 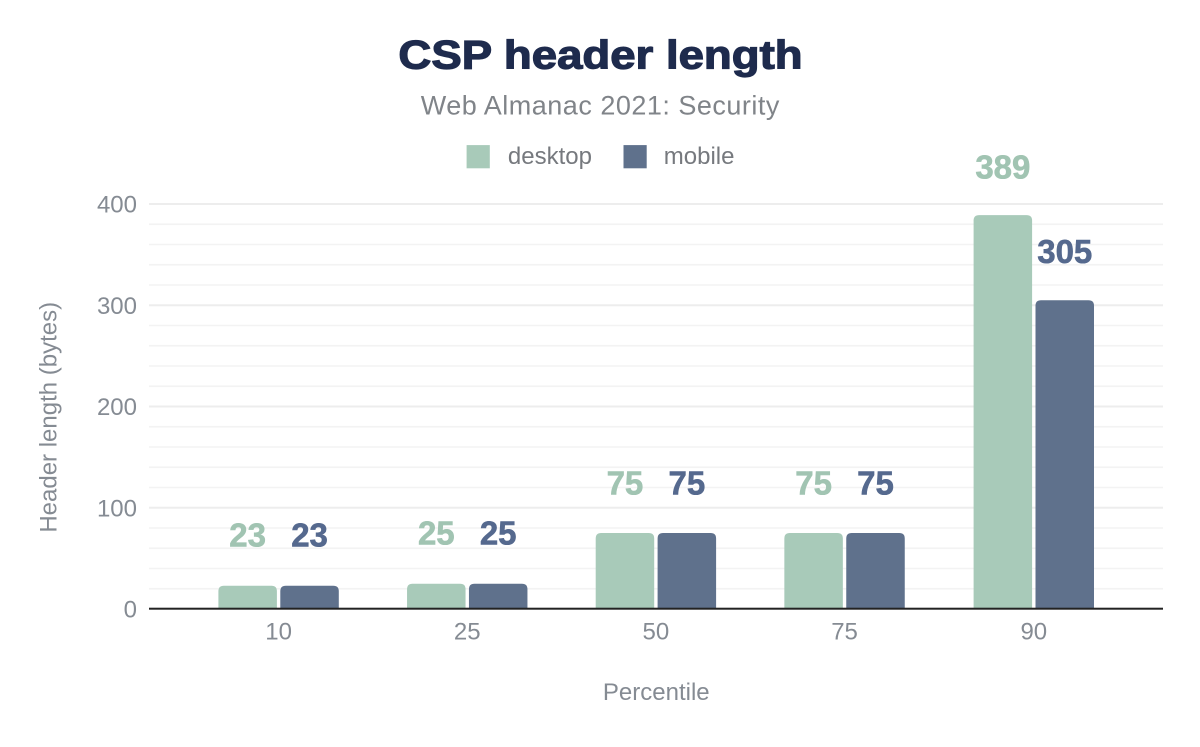 I want to click on svg-text: 90, so click(x=1033, y=632).